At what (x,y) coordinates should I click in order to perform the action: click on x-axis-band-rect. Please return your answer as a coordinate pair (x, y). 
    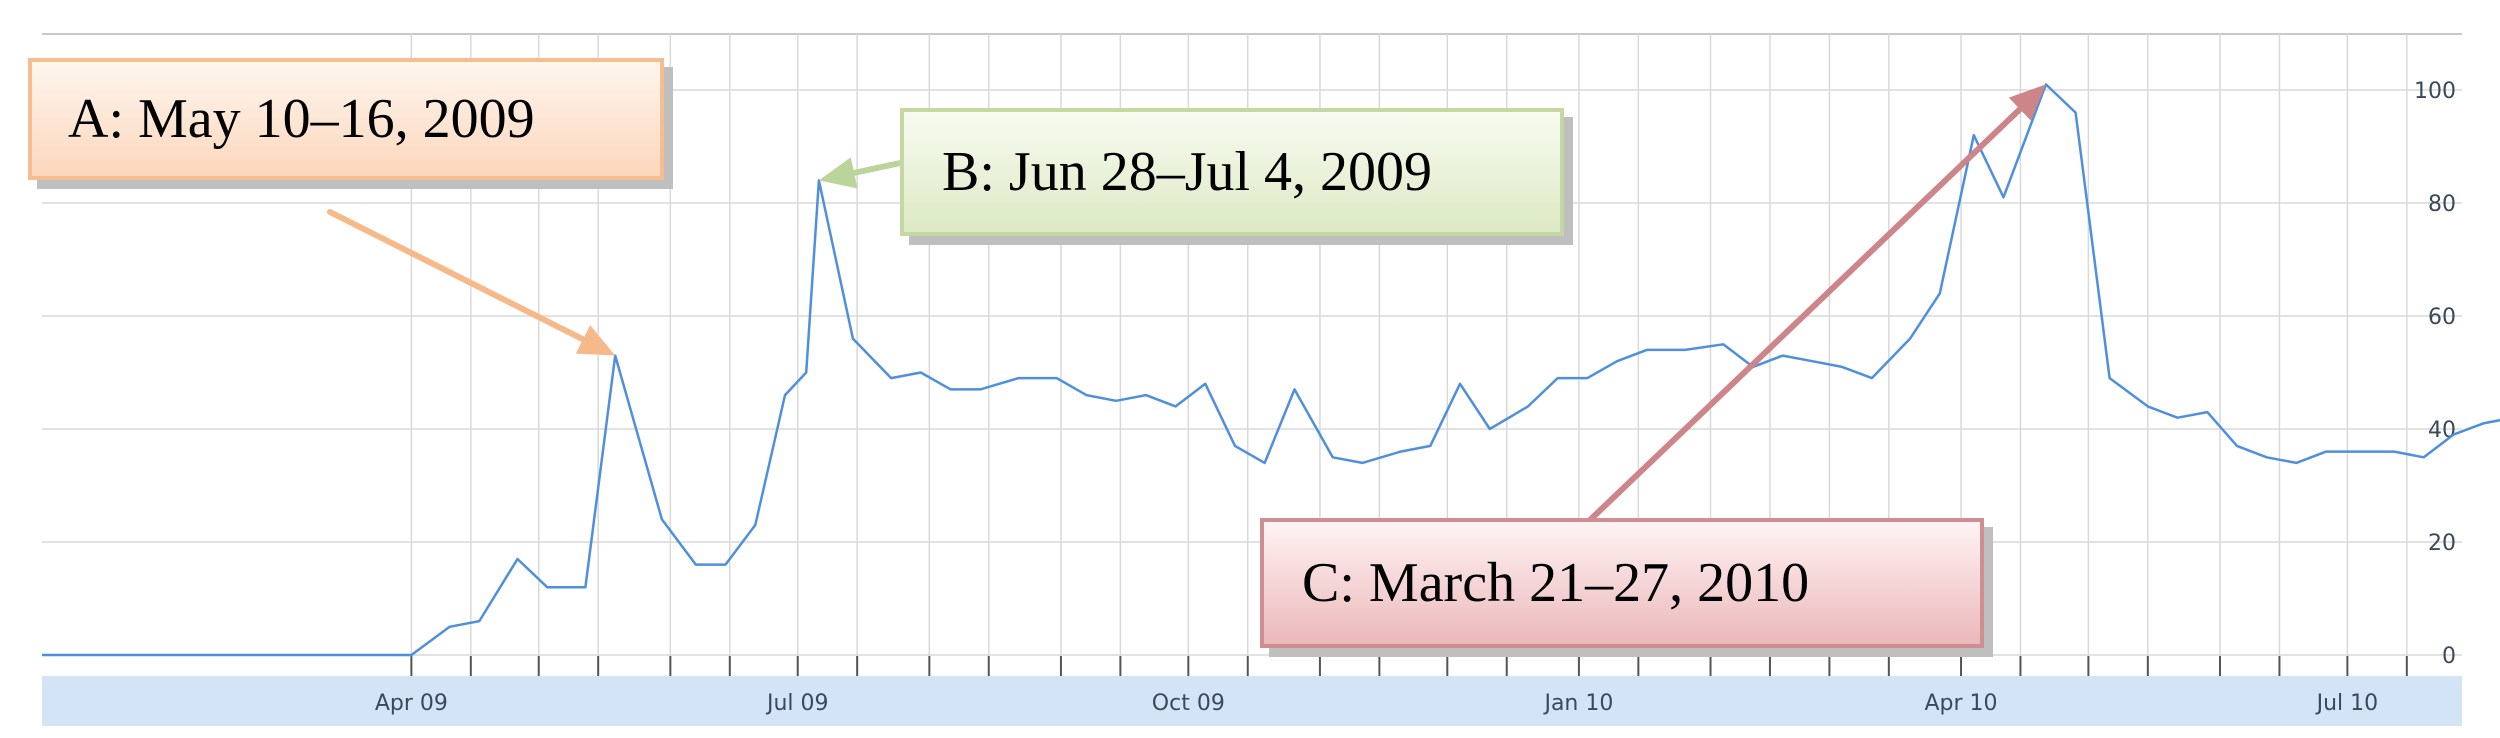
    Looking at the image, I should click on (1252, 701).